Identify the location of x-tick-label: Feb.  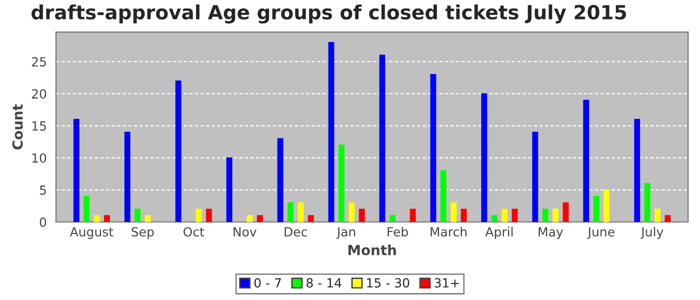
(398, 231).